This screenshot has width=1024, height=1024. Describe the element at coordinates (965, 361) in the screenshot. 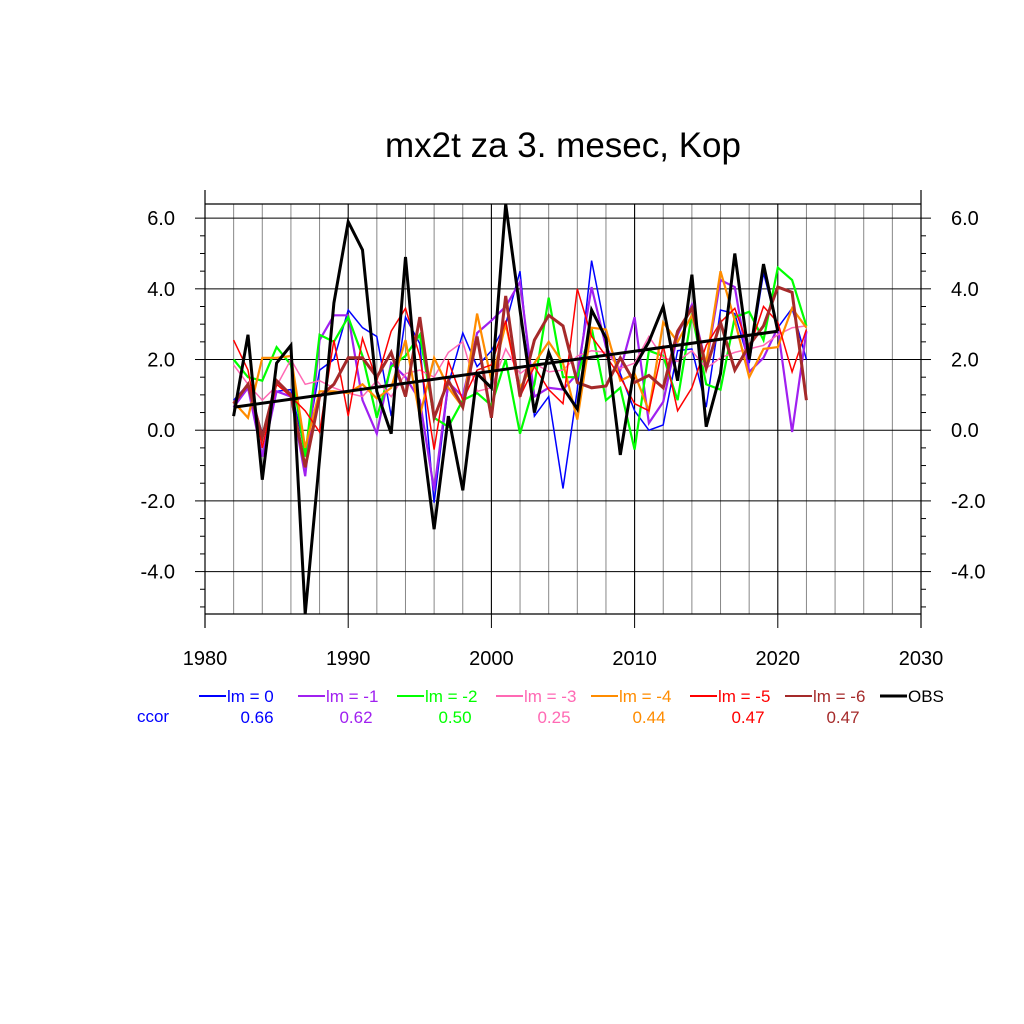

I see `y-tick-label-right: 2.0` at that location.